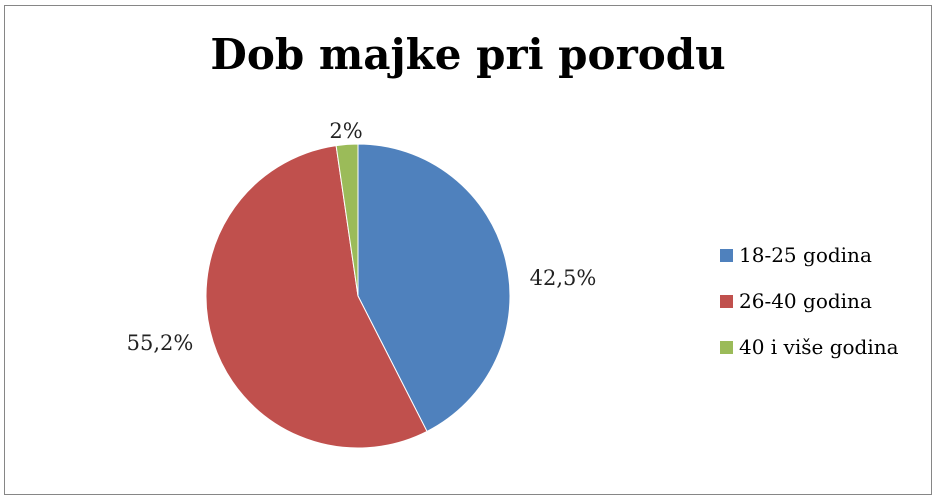 This screenshot has height=499, width=936. I want to click on legend-item: 40 i više godina, so click(809, 347).